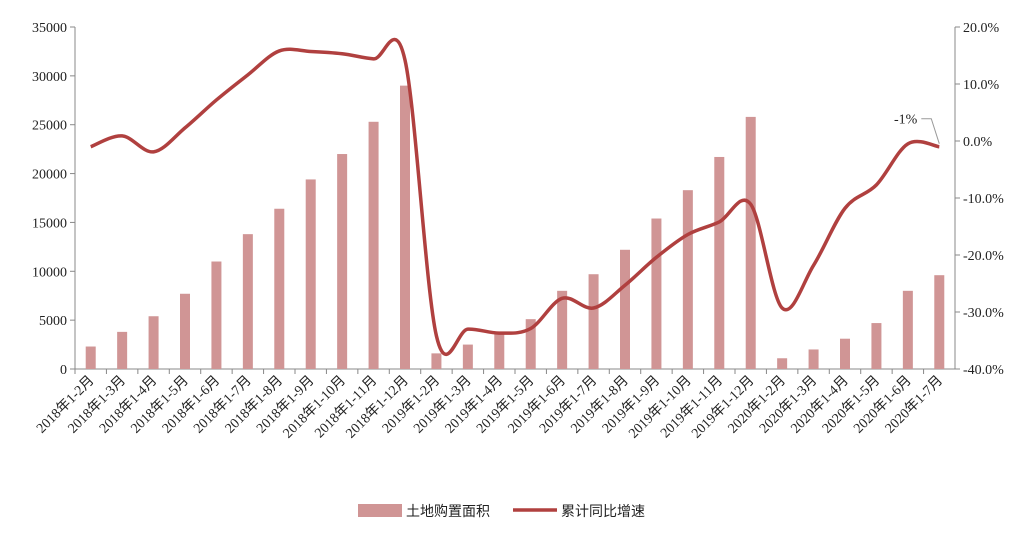 The width and height of the screenshot is (1032, 535). What do you see at coordinates (49, 28) in the screenshot?
I see `y-tick-label: 35000` at bounding box center [49, 28].